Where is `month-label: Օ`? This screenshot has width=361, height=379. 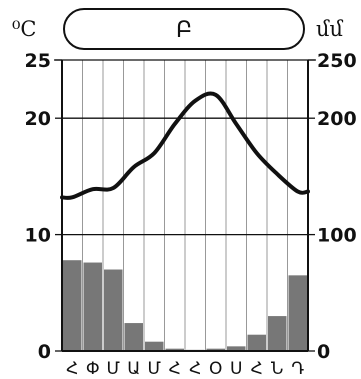
month-label: Օ is located at coordinates (215, 369).